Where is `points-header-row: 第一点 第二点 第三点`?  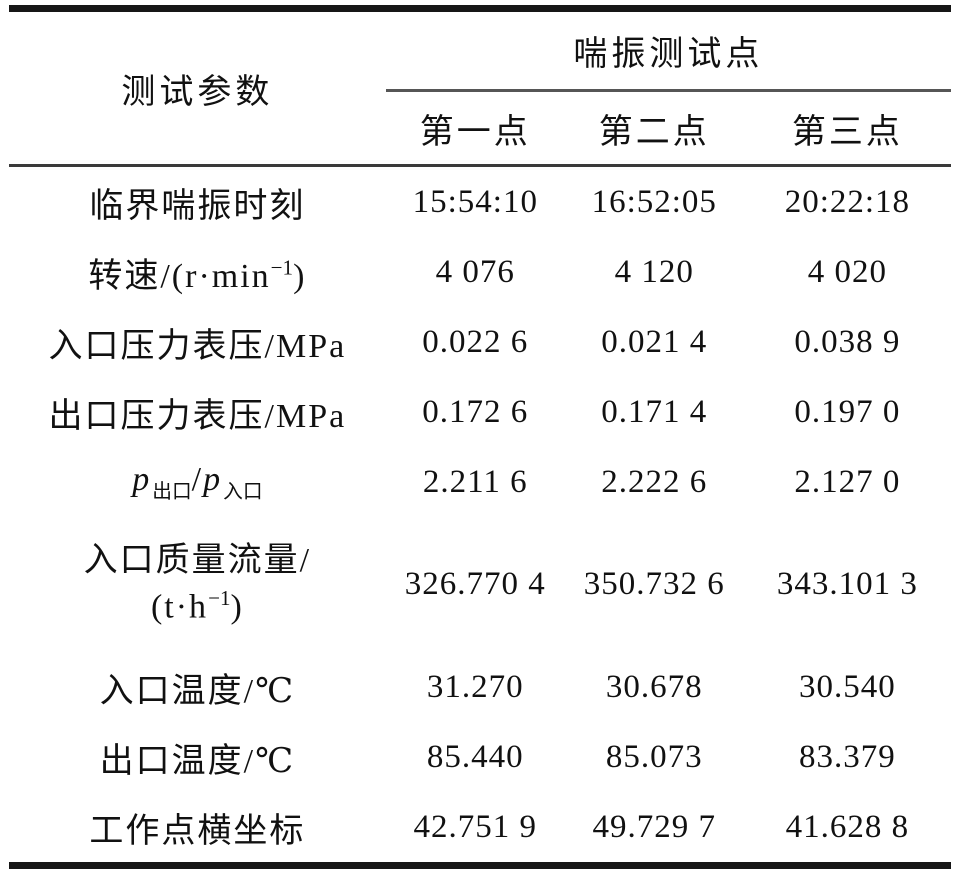
points-header-row: 第一点 第二点 第三点 is located at coordinates (480, 128).